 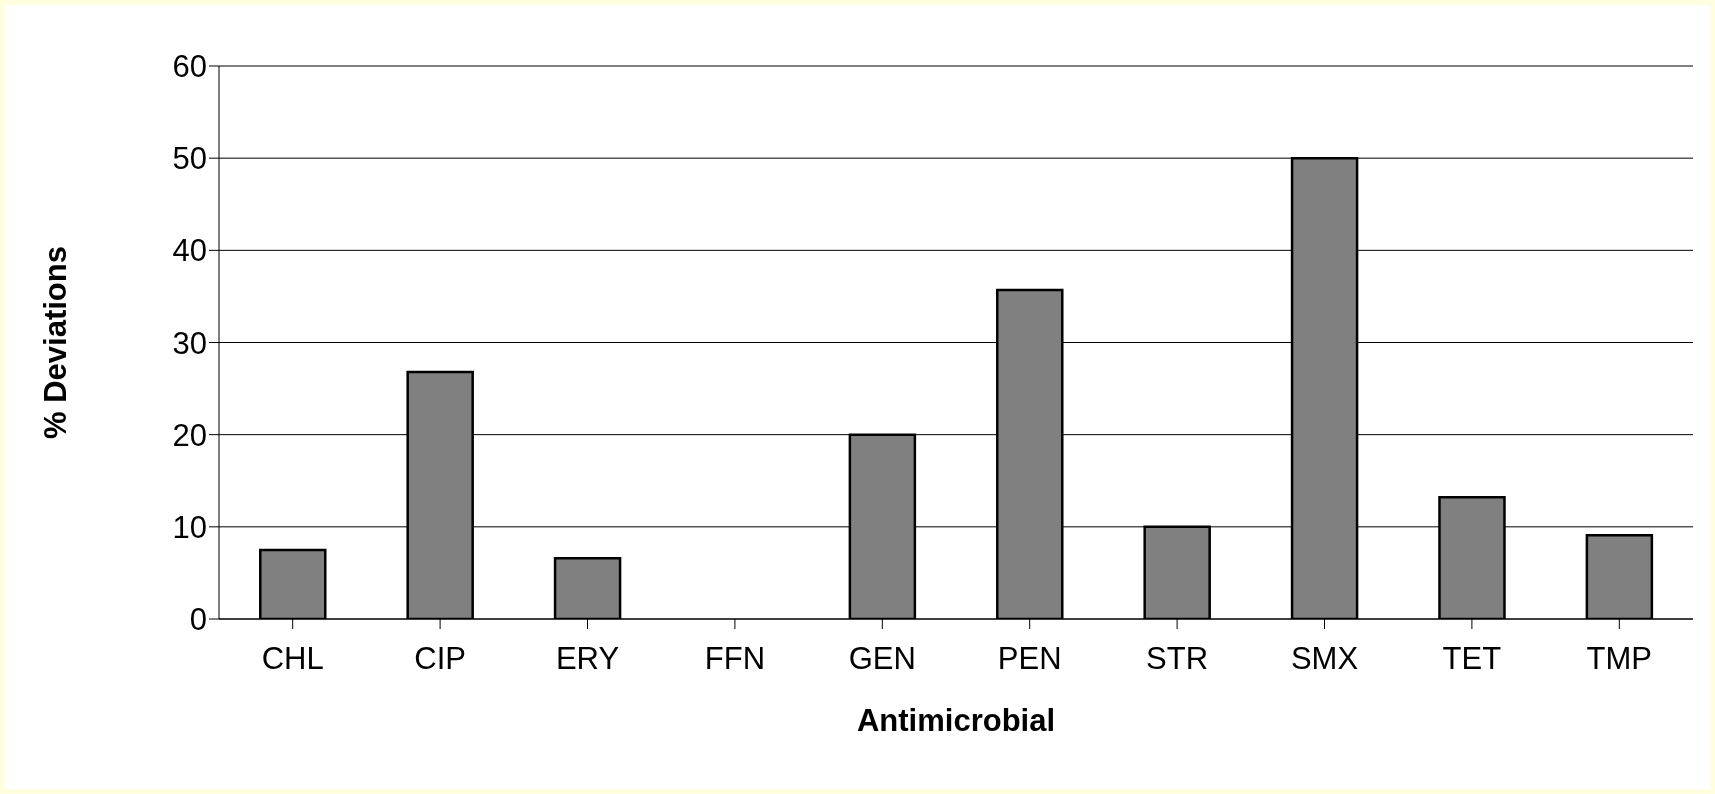 I want to click on x-tick-label: TET, so click(x=1472, y=659).